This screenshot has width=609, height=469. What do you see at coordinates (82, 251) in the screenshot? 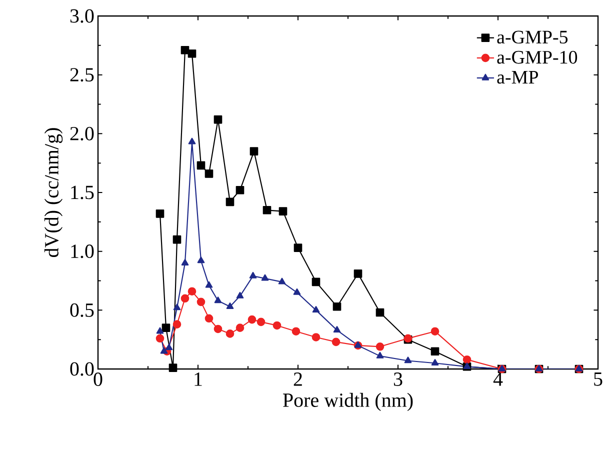
I see `y-tick-label: 1.0` at bounding box center [82, 251].